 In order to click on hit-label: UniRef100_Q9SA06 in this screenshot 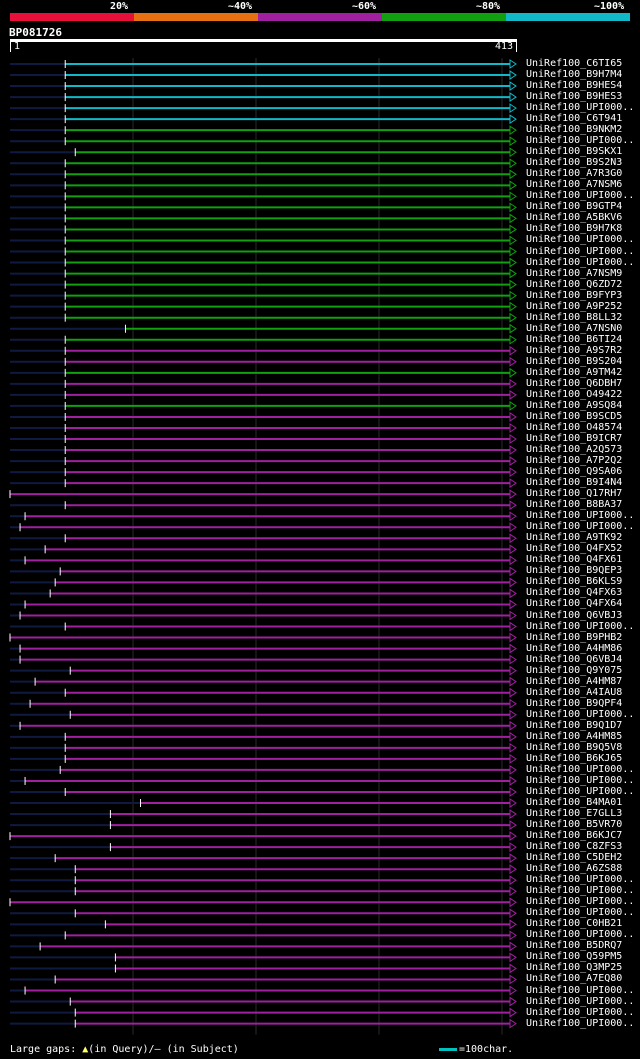, I will do `click(574, 472)`.